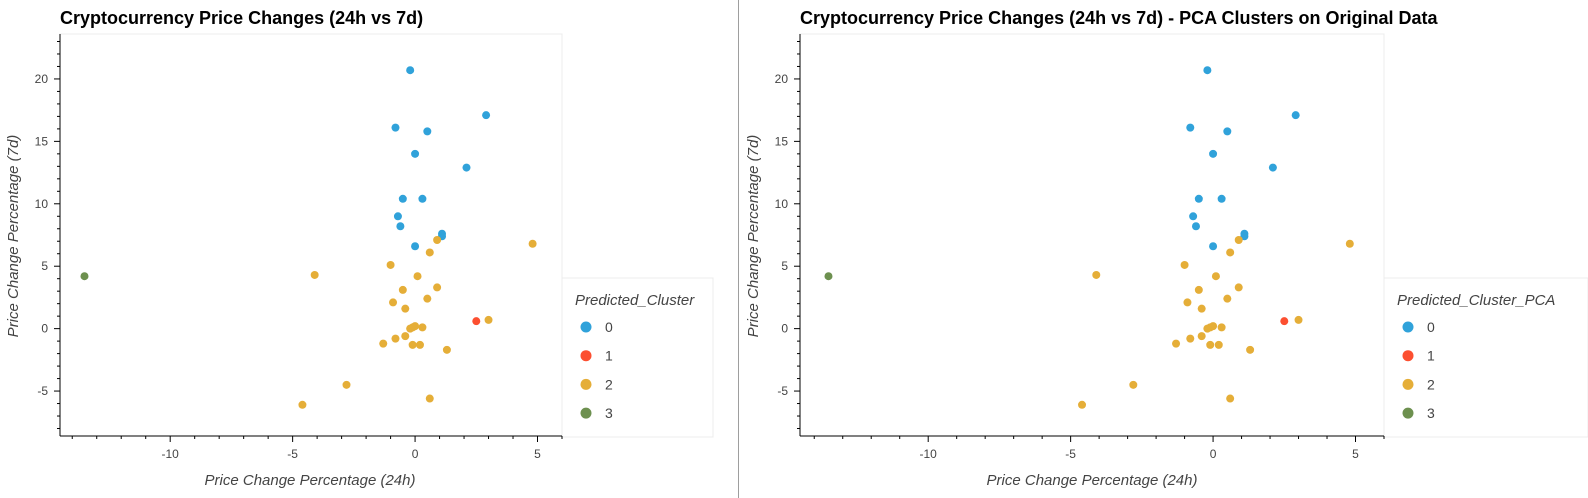 The width and height of the screenshot is (1588, 498). I want to click on y-tick-label: 5, so click(44, 266).